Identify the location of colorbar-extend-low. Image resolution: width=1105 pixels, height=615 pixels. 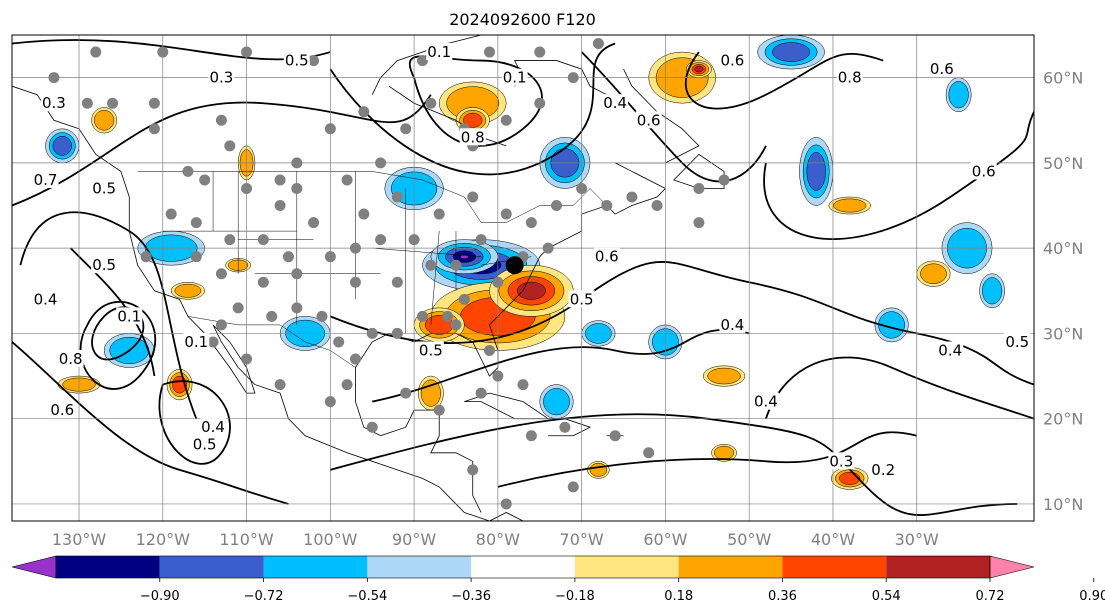
(34, 567).